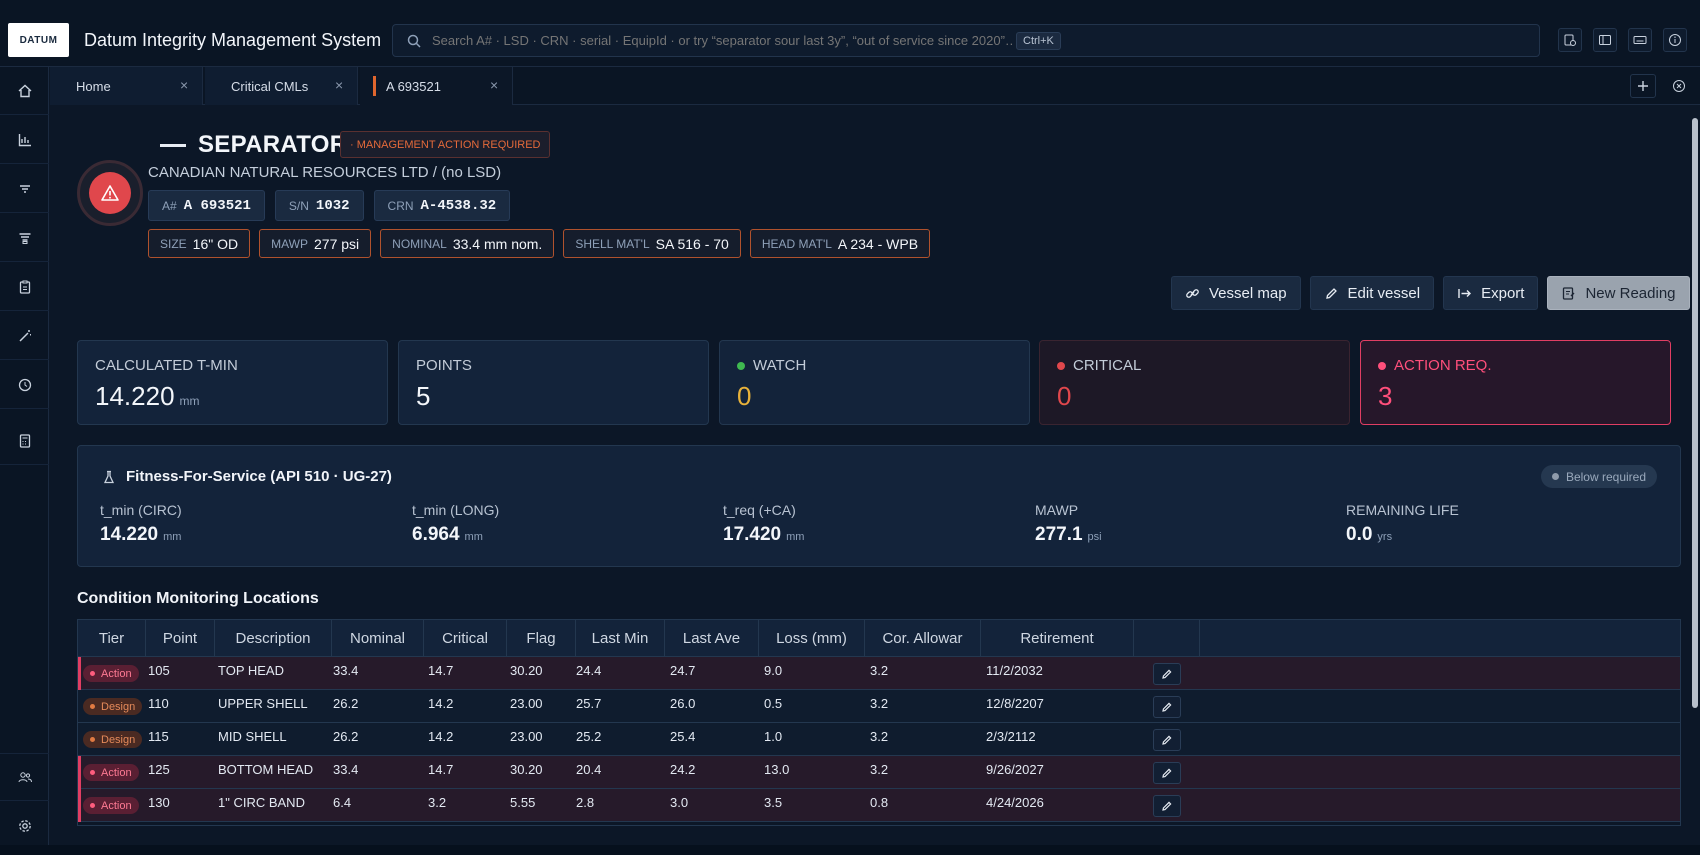 This screenshot has width=1700, height=855. What do you see at coordinates (445, 144) in the screenshot?
I see `status-badge: · MANAGEMENT ACTION REQUIRED` at bounding box center [445, 144].